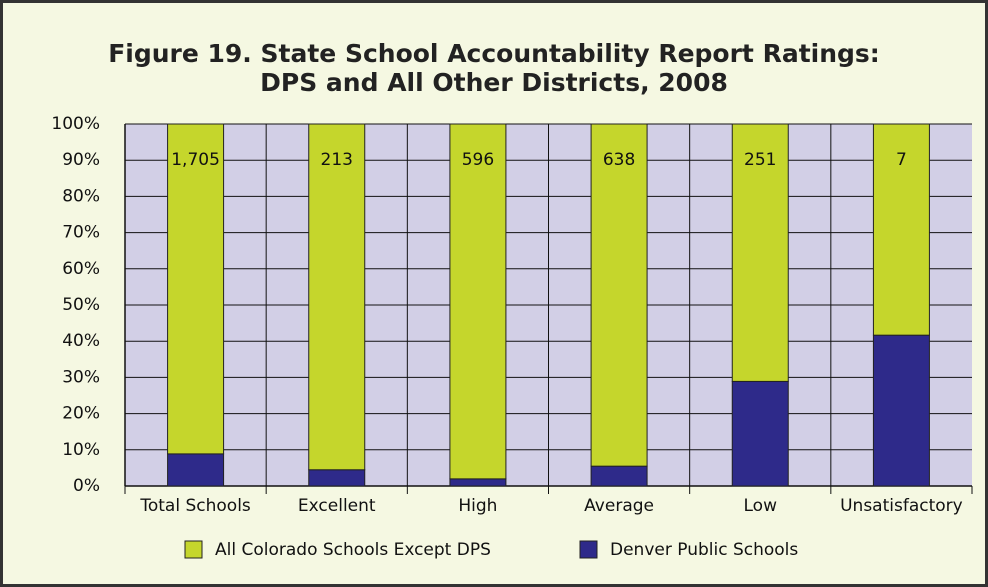 This screenshot has height=587, width=988. I want to click on y-tick-label: 30%, so click(81, 377).